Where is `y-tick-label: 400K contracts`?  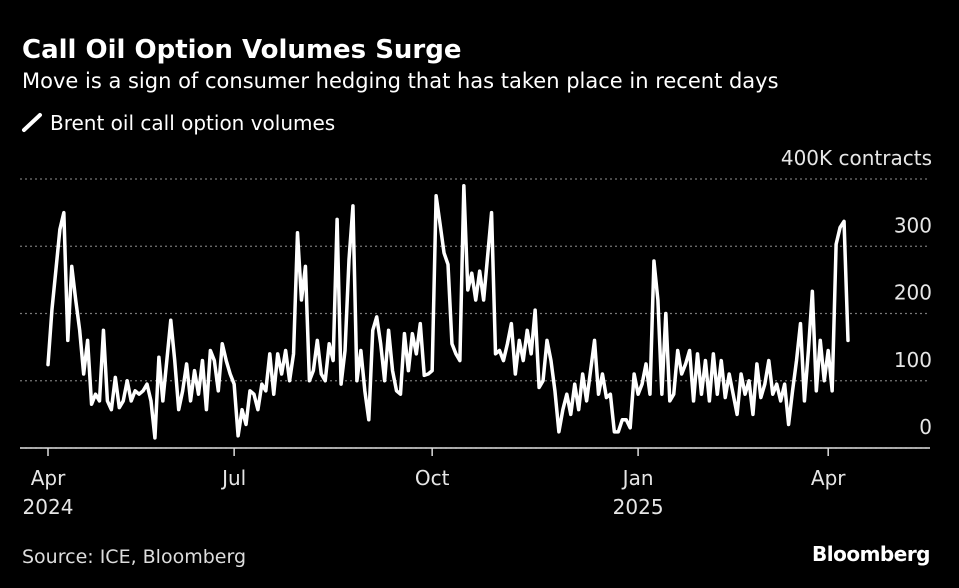
y-tick-label: 400K contracts is located at coordinates (856, 158).